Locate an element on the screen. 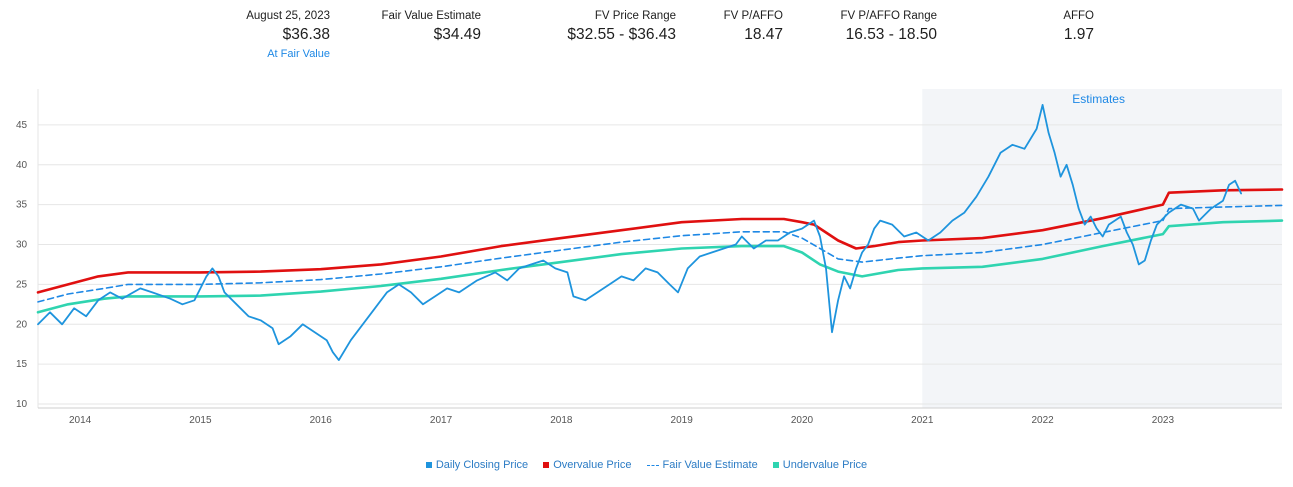 Image resolution: width=1293 pixels, height=487 pixels. header-date: August 25, 2023 $36.38 At Fair Value is located at coordinates (288, 35).